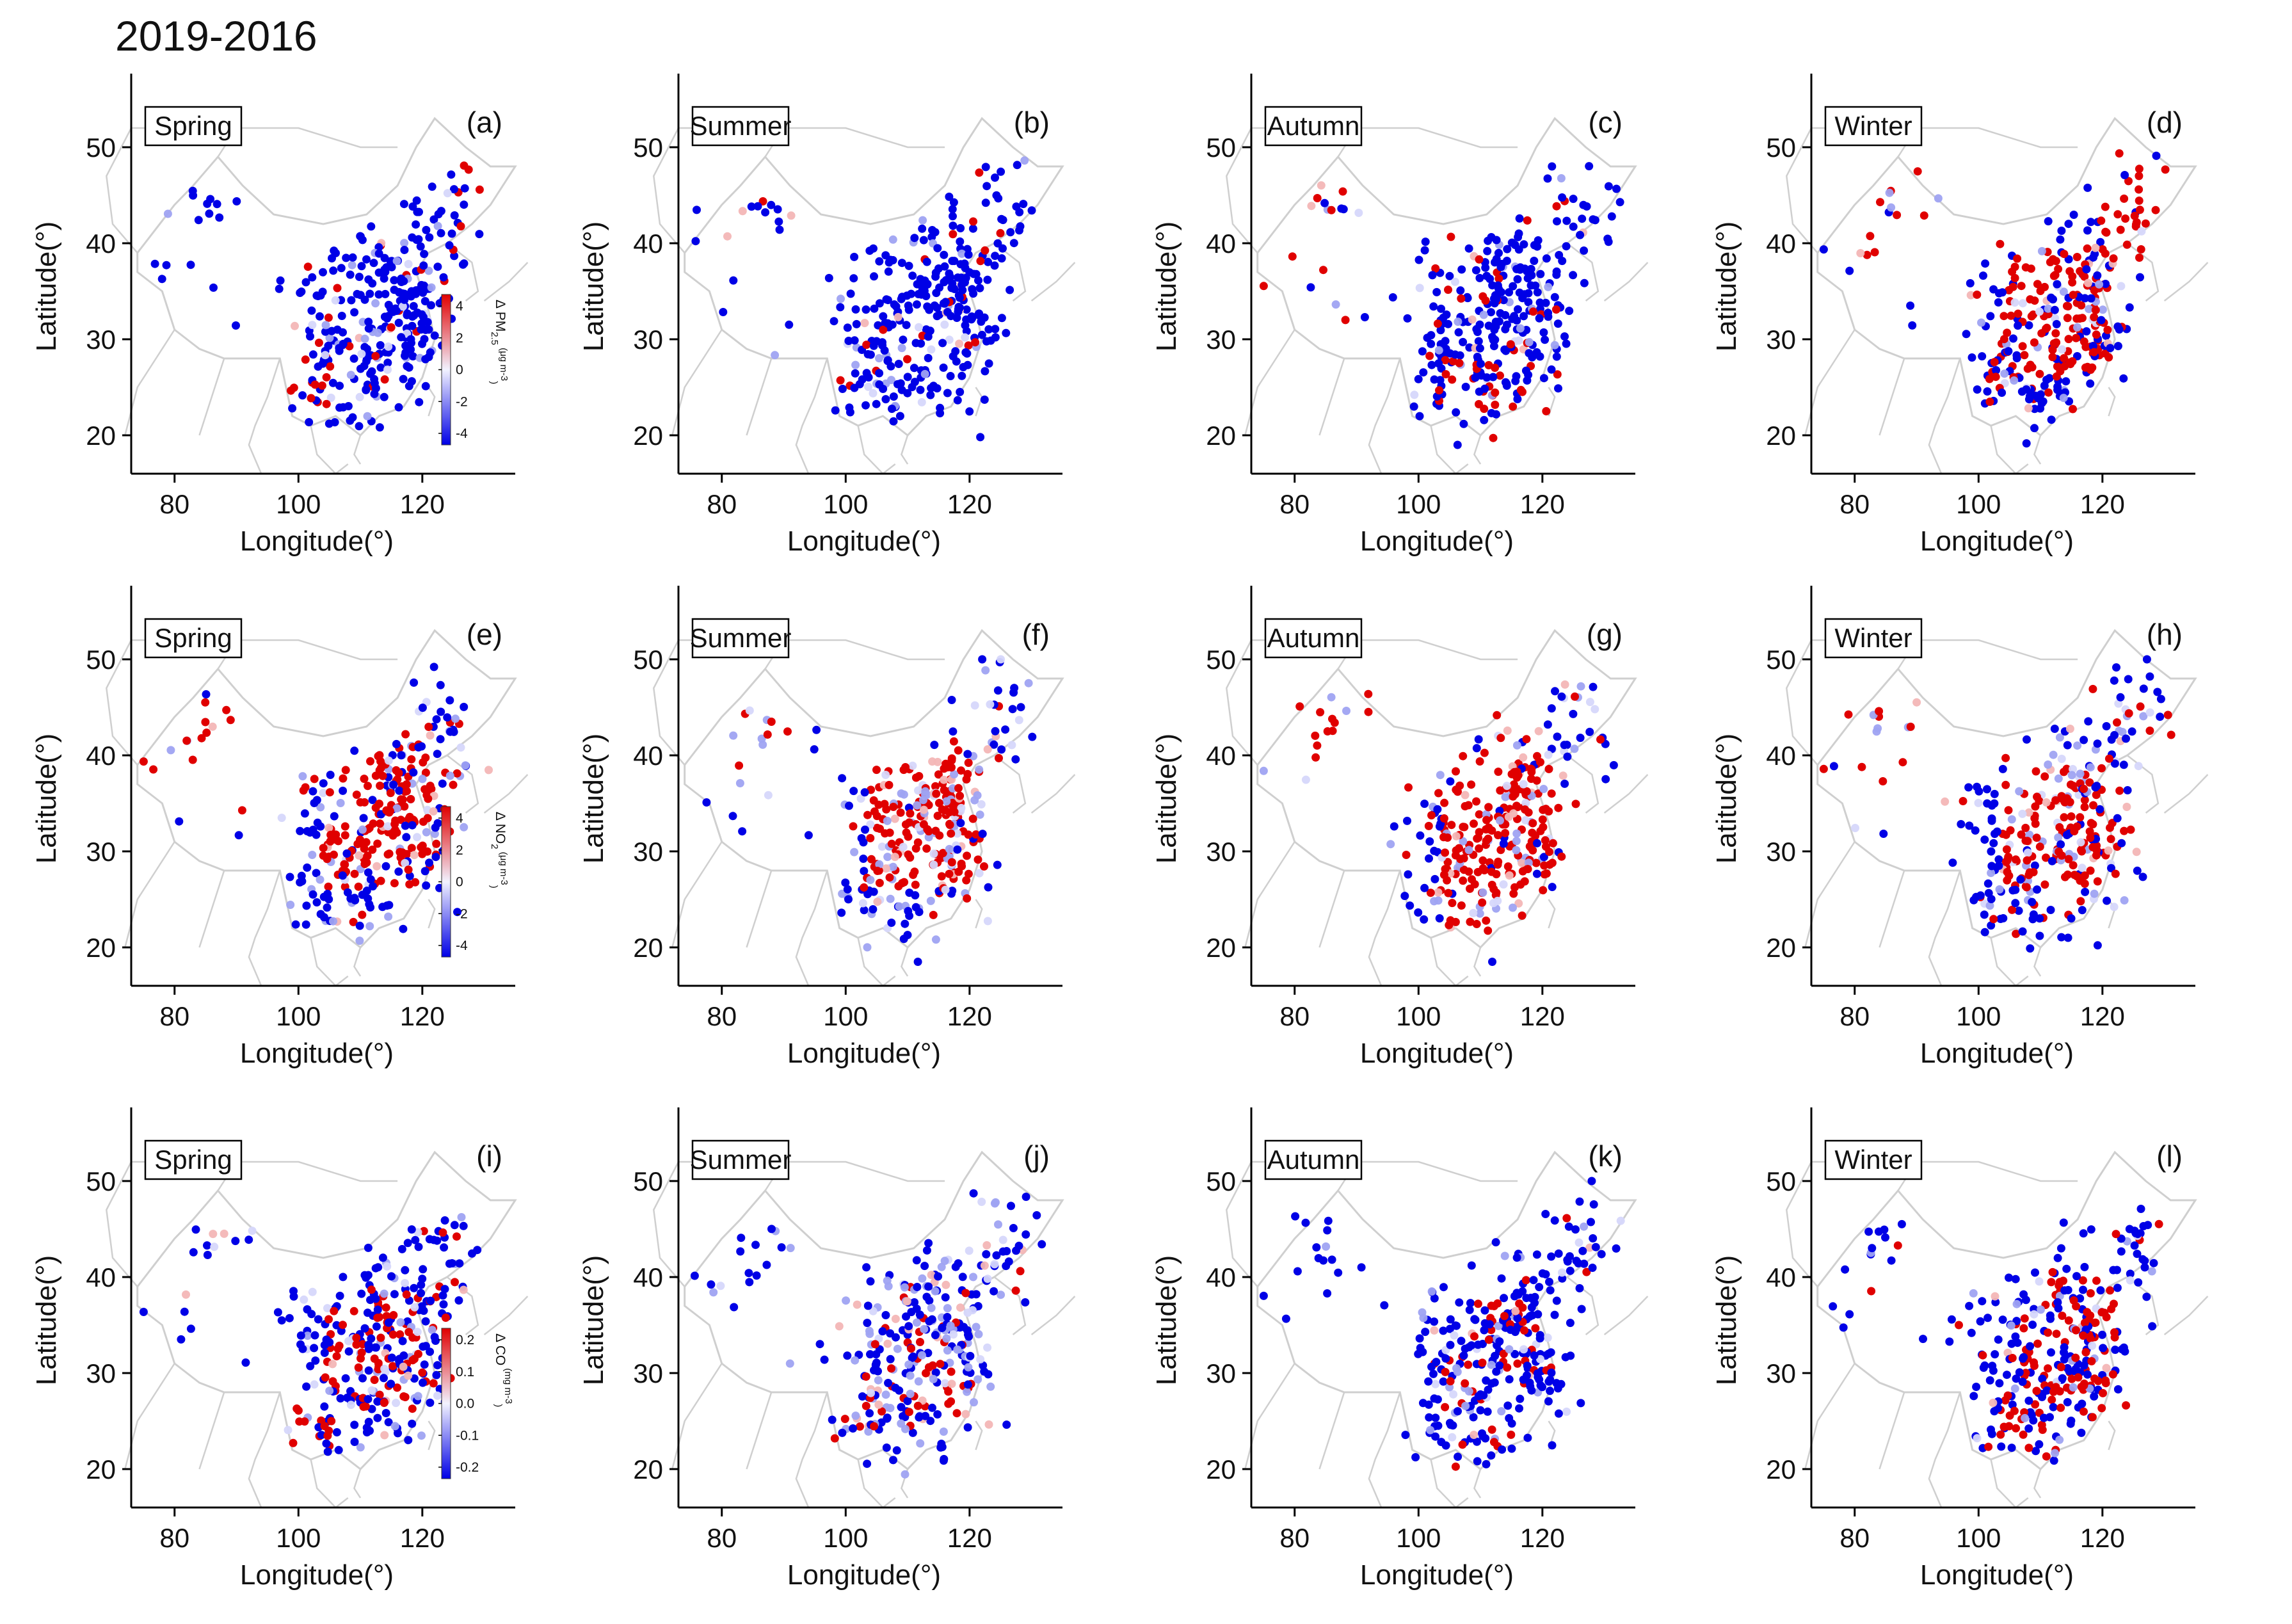 This screenshot has height=1624, width=2292. I want to click on panel-tag: (j), so click(1036, 1156).